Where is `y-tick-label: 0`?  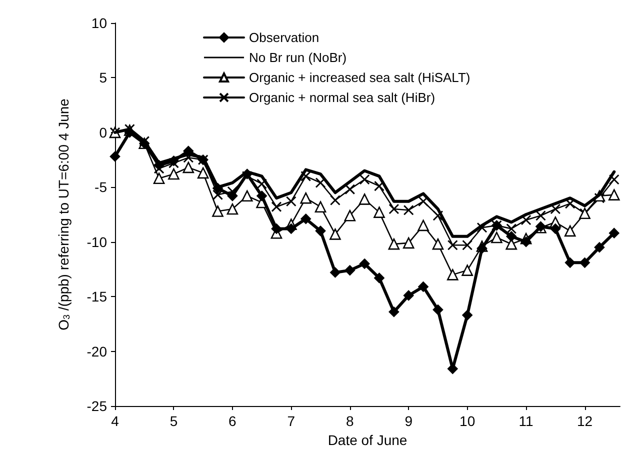
y-tick-label: 0 is located at coordinates (103, 132).